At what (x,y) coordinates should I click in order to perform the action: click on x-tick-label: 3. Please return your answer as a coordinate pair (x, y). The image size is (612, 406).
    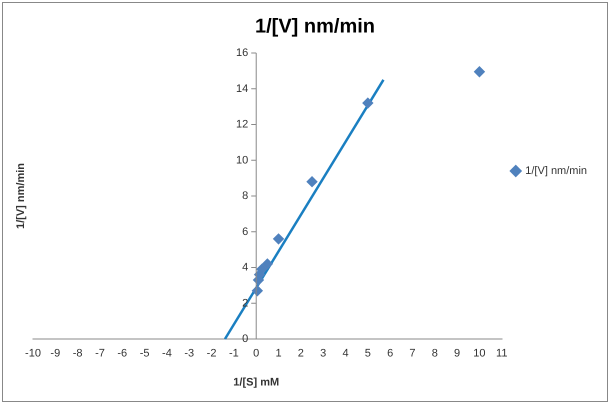
    Looking at the image, I should click on (323, 354).